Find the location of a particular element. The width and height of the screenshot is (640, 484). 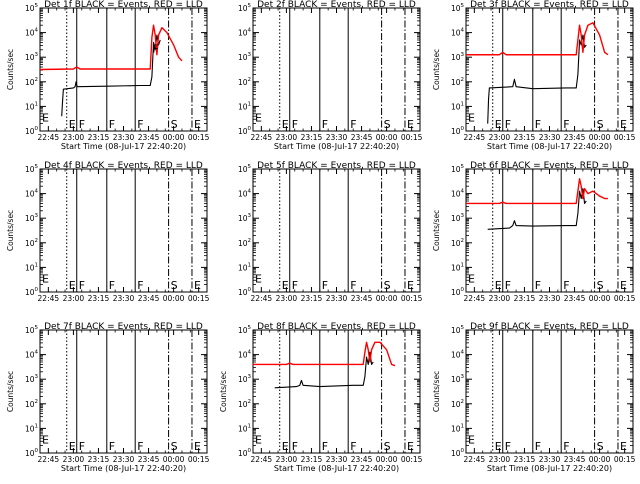

plot-title: Det 4f BLACK = Events, RED = LLD is located at coordinates (123, 166).